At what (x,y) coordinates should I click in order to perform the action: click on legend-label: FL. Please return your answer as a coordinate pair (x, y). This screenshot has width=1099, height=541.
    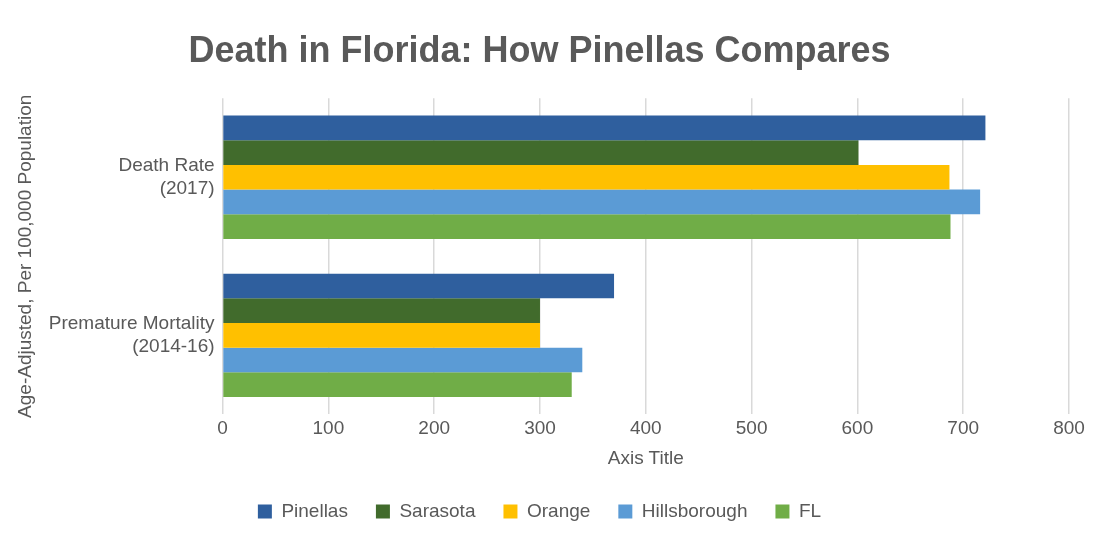
    Looking at the image, I should click on (810, 510).